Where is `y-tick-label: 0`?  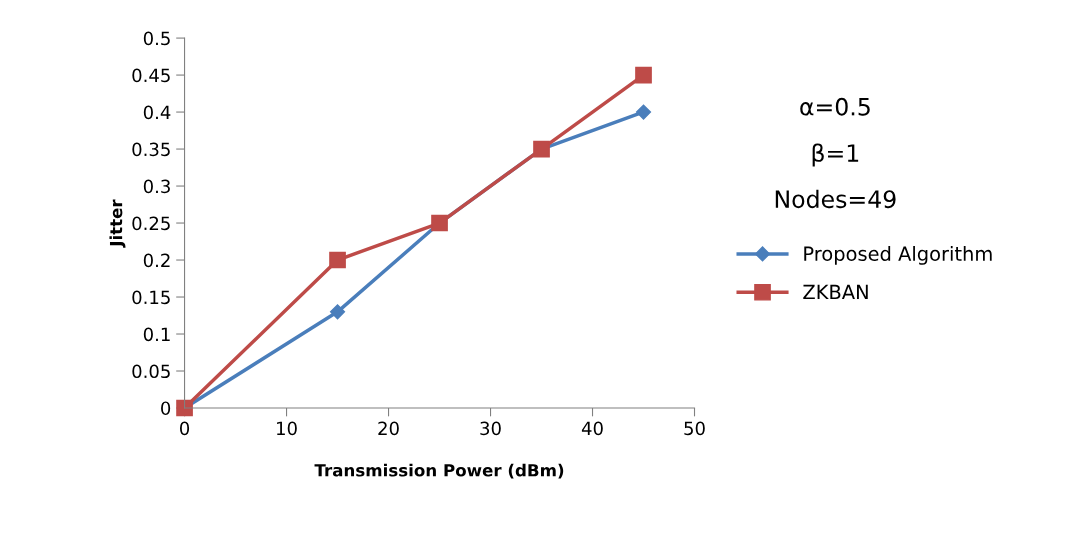 y-tick-label: 0 is located at coordinates (166, 408).